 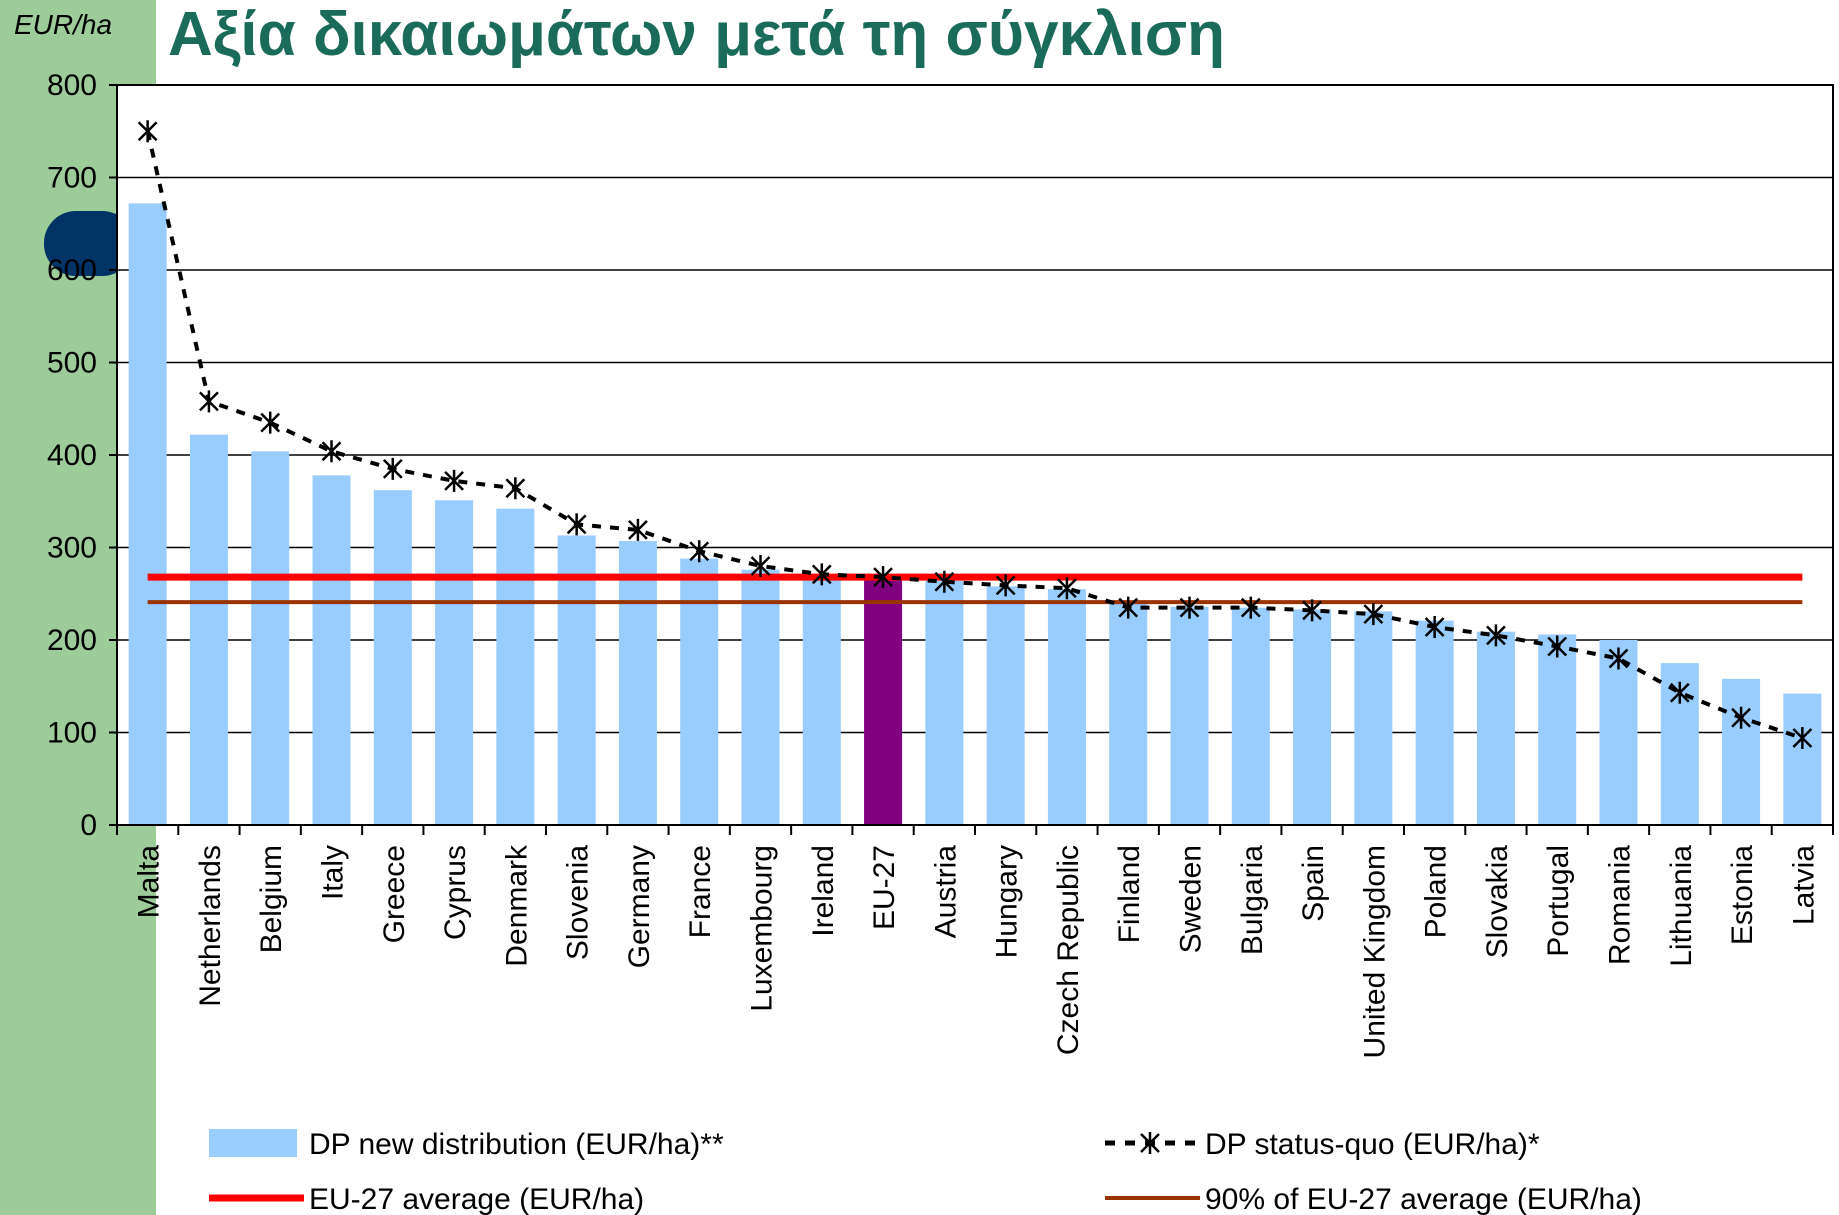 I want to click on y-tick-label: 700, so click(x=72, y=178).